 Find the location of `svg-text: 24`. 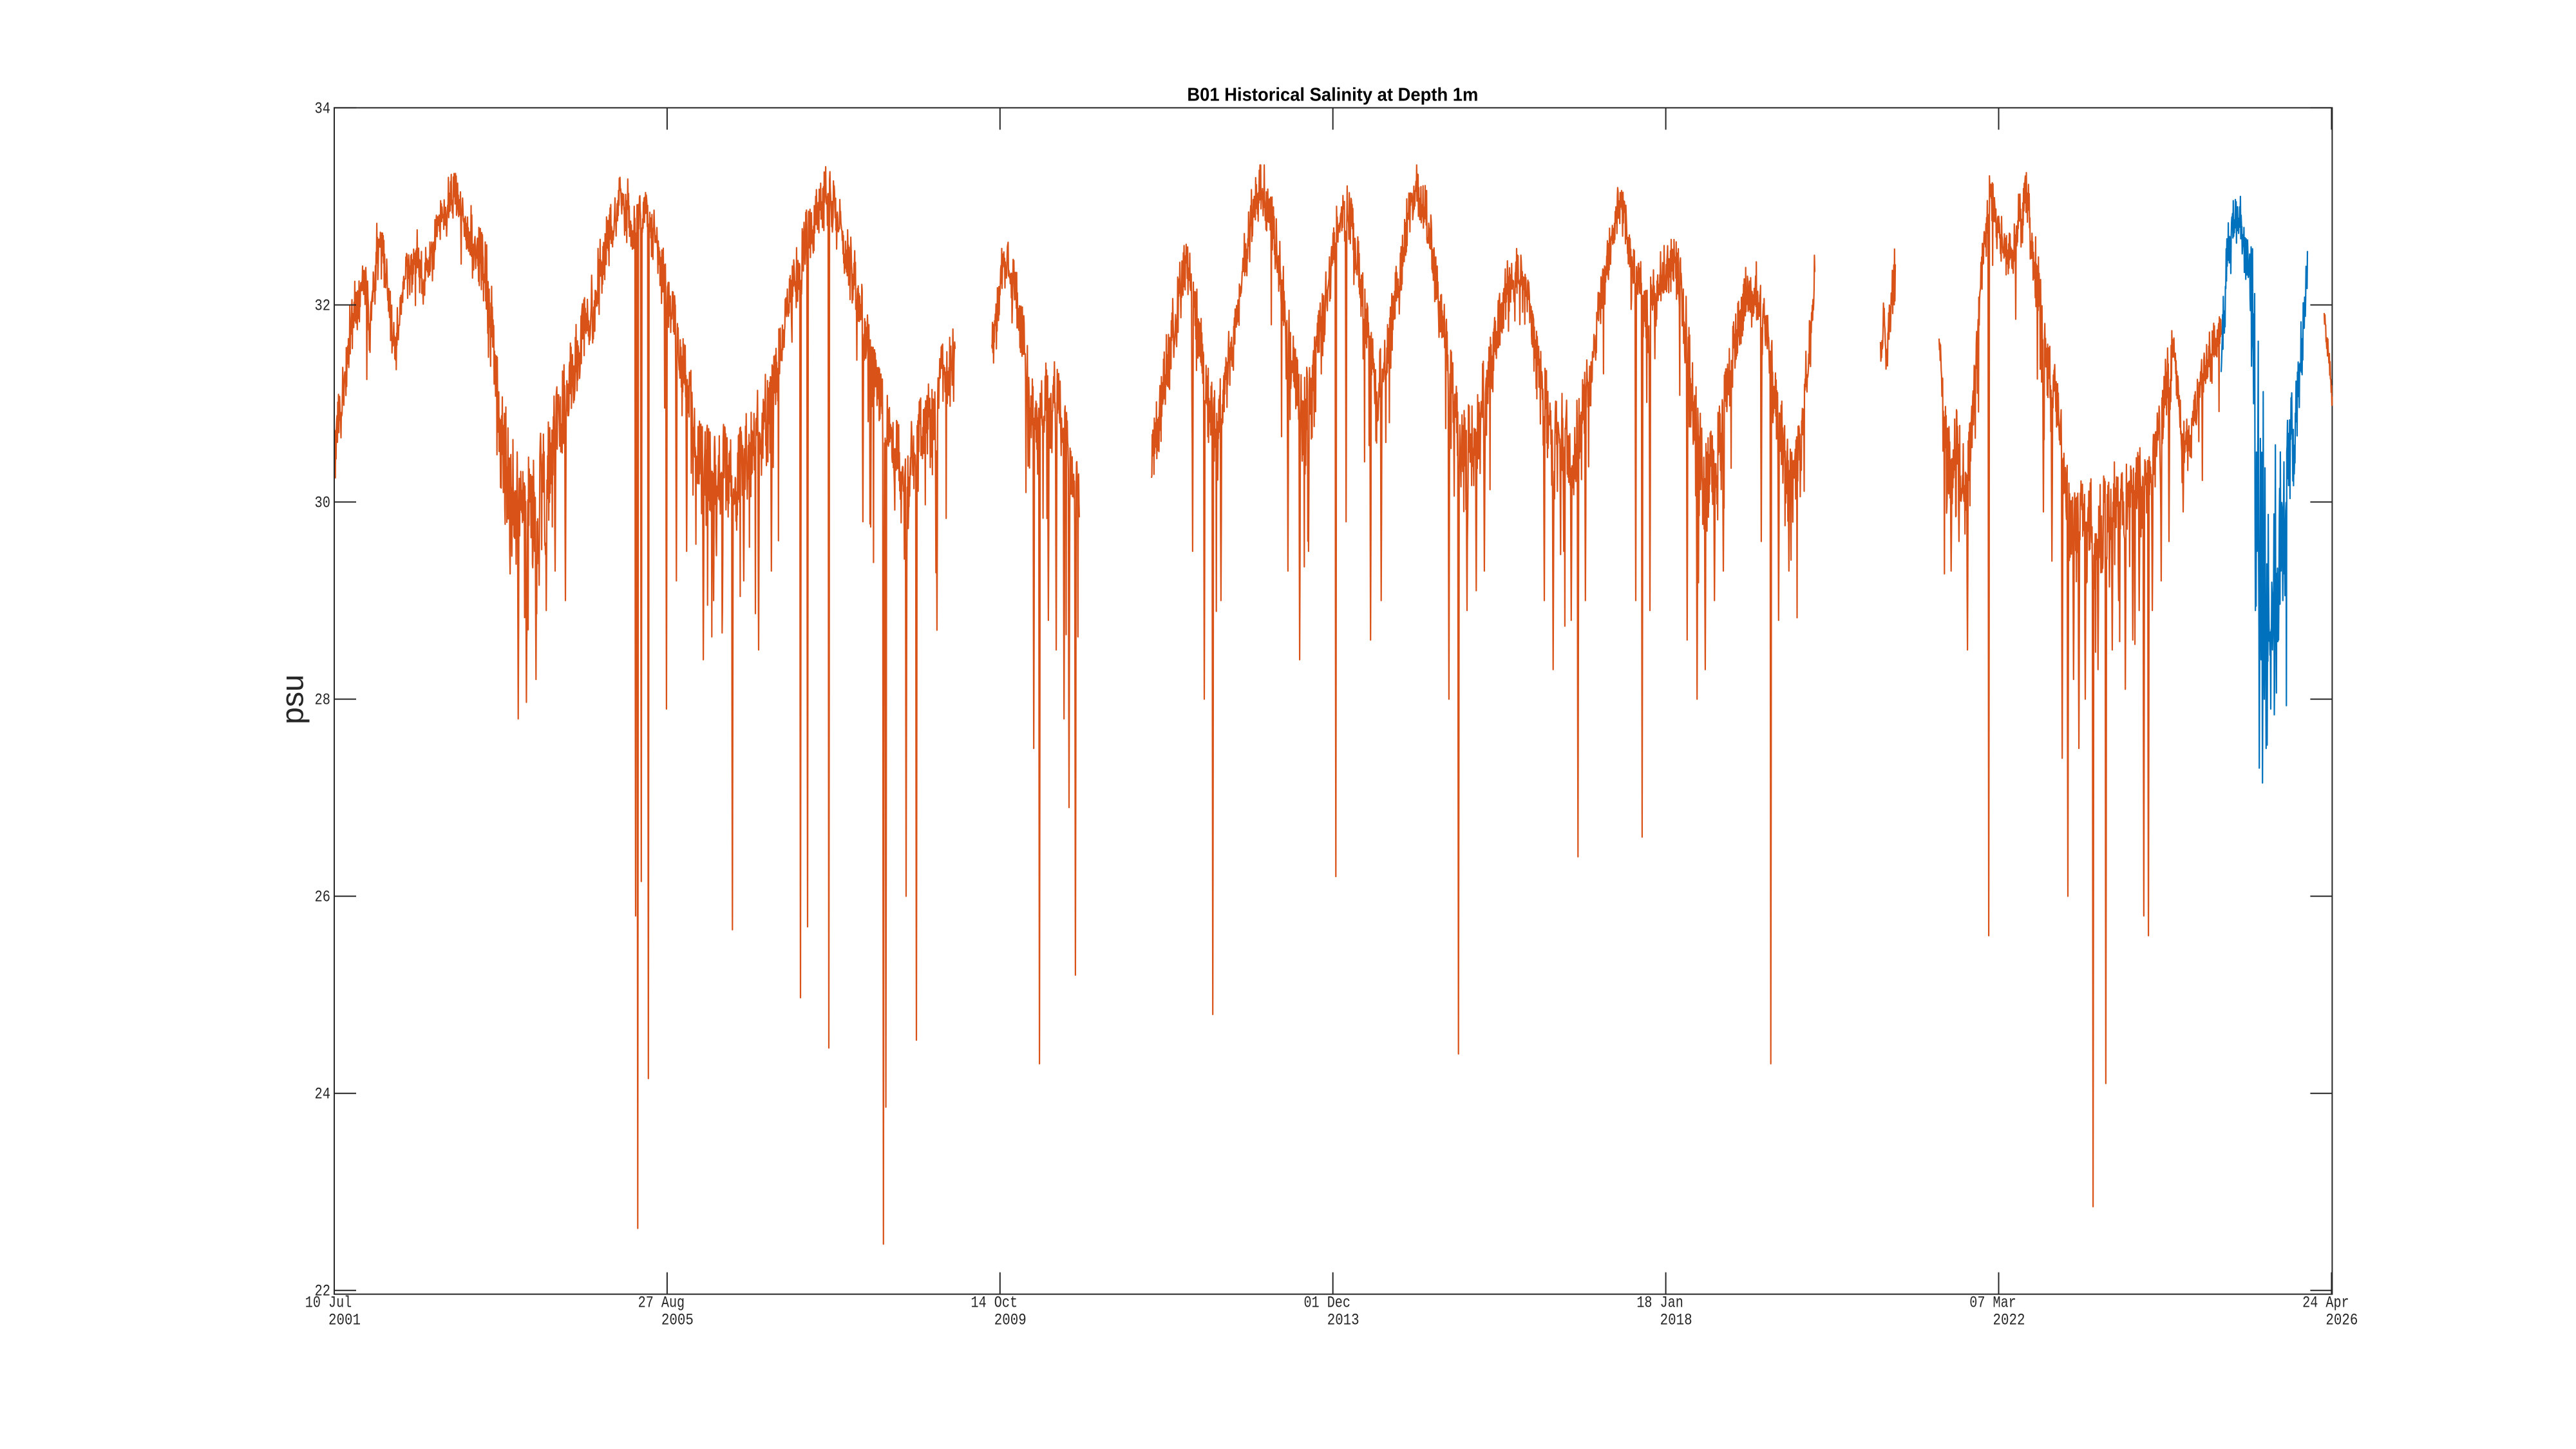

svg-text: 24 is located at coordinates (323, 1094).